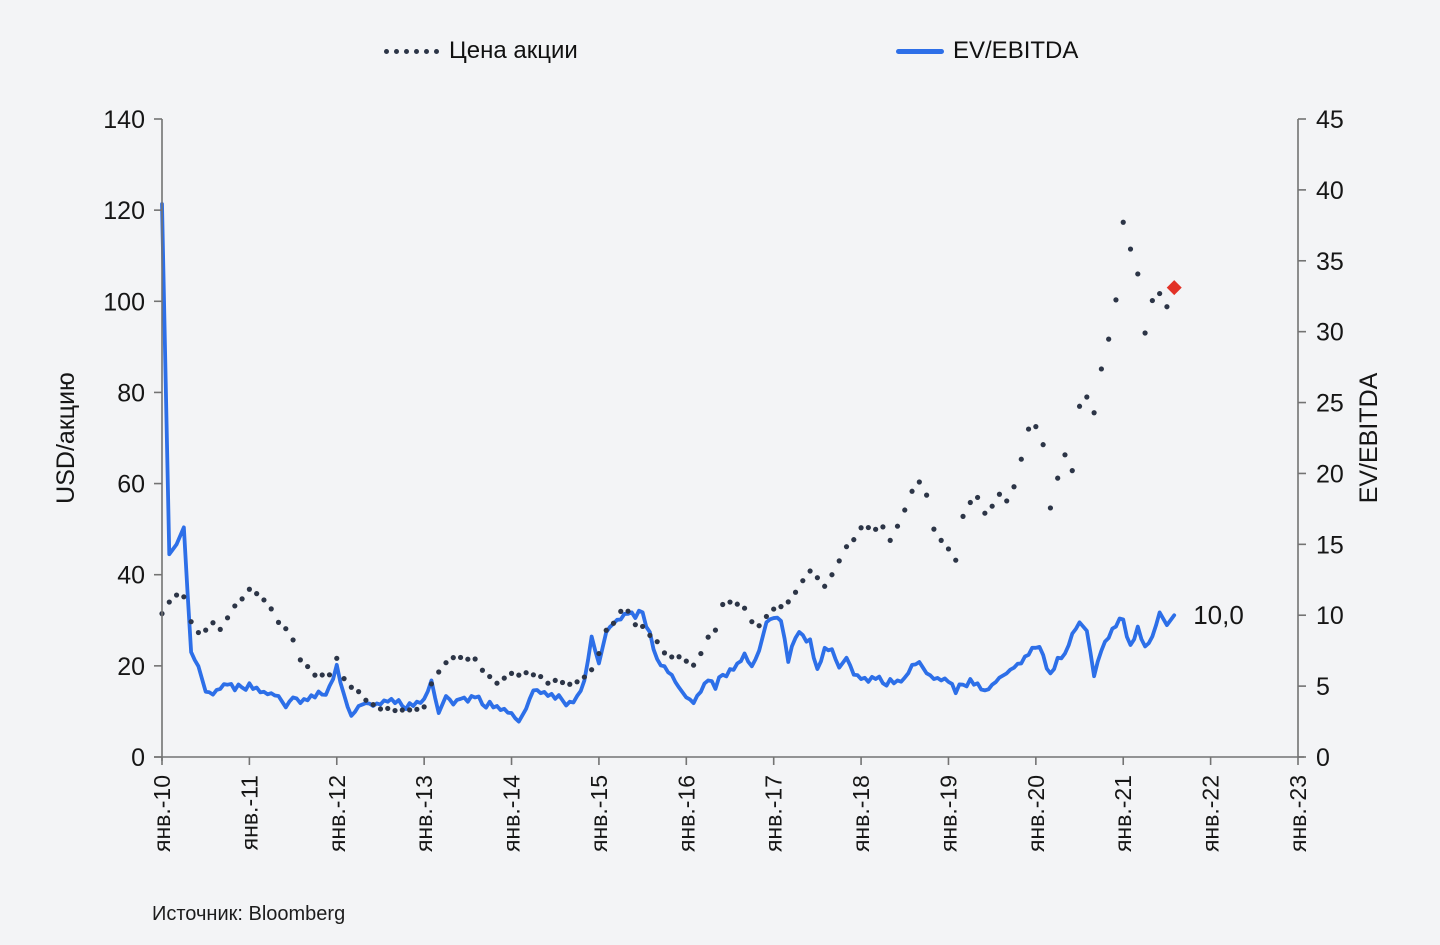 The height and width of the screenshot is (945, 1440). I want to click on svg-text: янв.-10, so click(162, 813).